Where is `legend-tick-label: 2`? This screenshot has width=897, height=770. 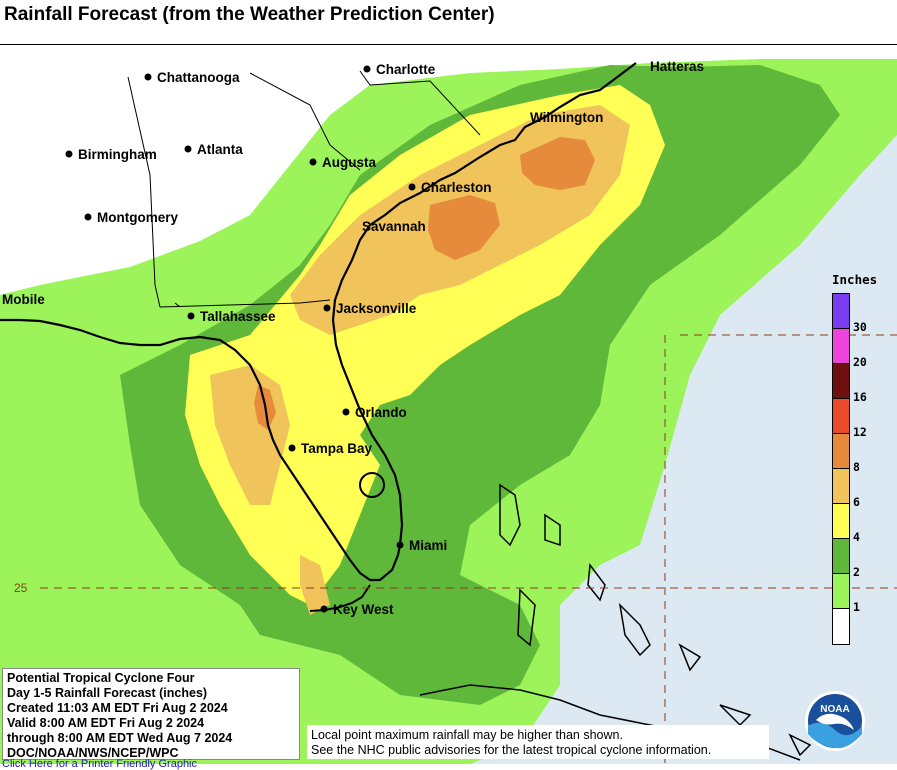
legend-tick-label: 2 is located at coordinates (856, 572).